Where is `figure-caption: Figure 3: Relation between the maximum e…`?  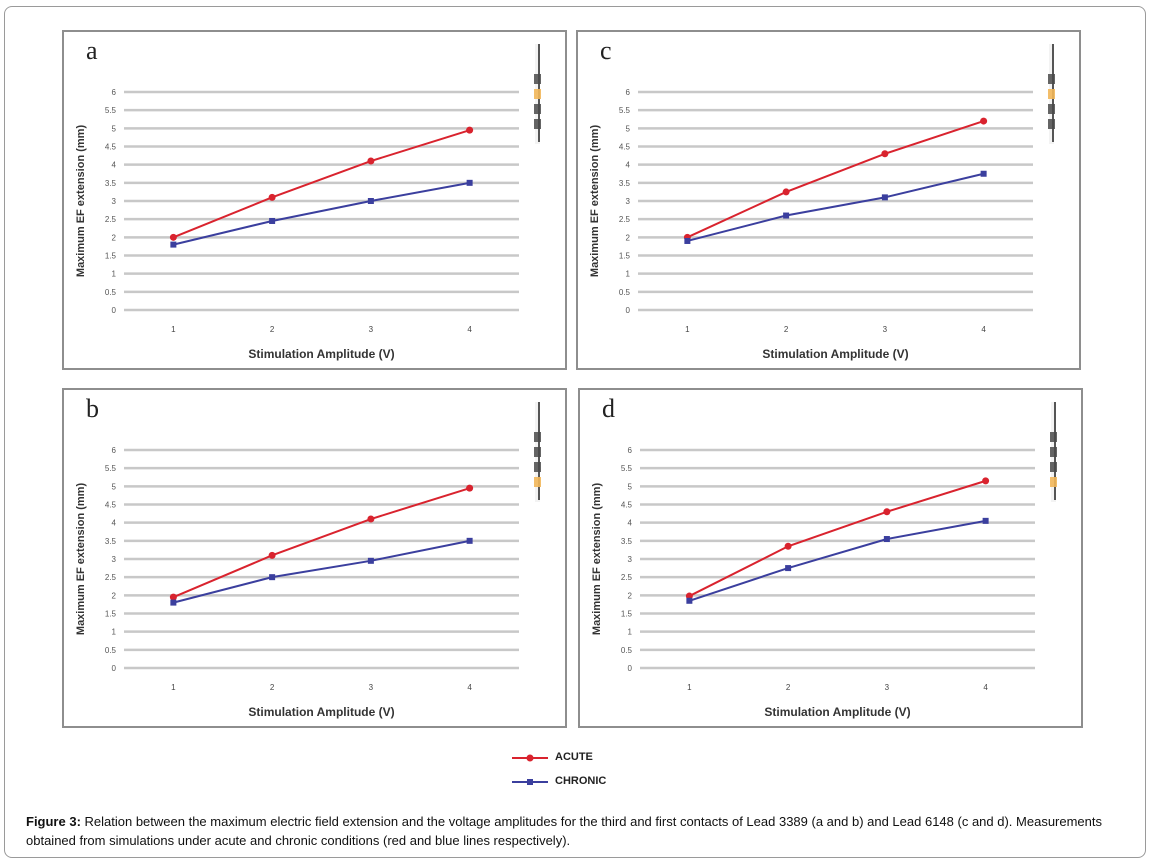 figure-caption: Figure 3: Relation between the maximum e… is located at coordinates (581, 831).